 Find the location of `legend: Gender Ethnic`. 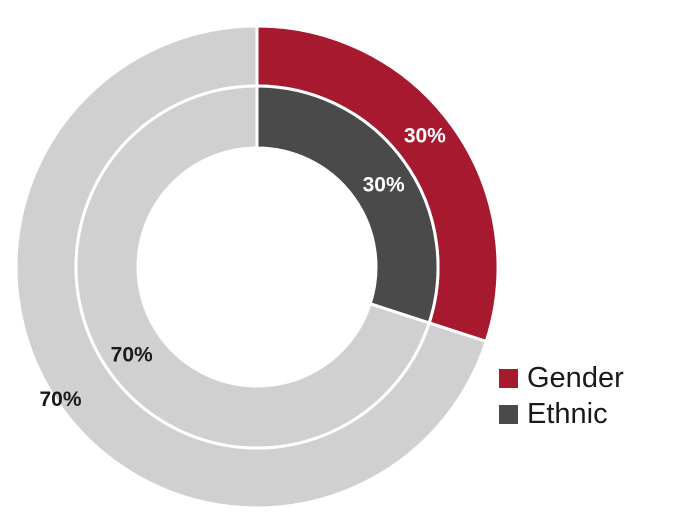

legend: Gender Ethnic is located at coordinates (561, 396).